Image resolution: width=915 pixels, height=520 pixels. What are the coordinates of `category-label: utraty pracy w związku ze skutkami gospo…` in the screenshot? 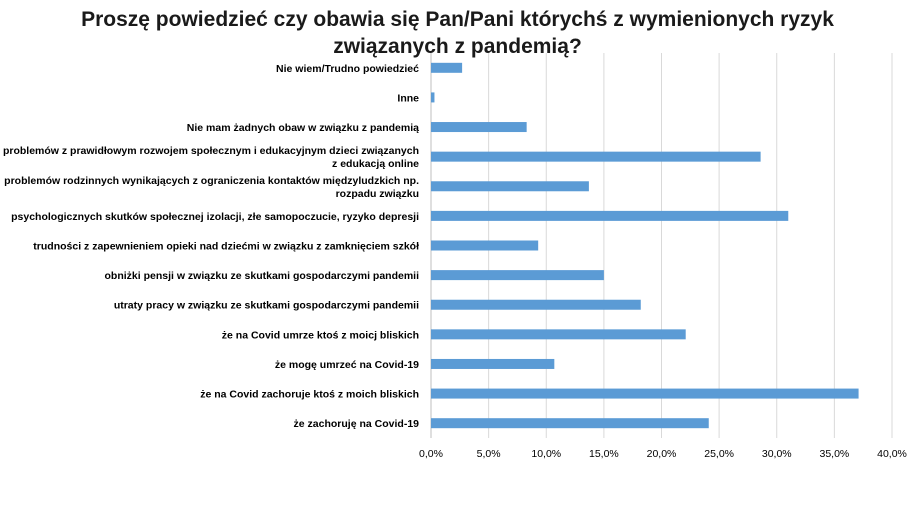 It's located at (266, 306).